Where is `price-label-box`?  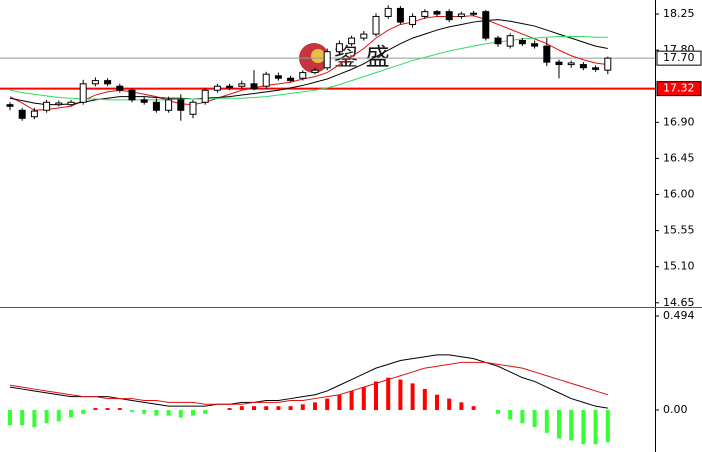 price-label-box is located at coordinates (679, 58).